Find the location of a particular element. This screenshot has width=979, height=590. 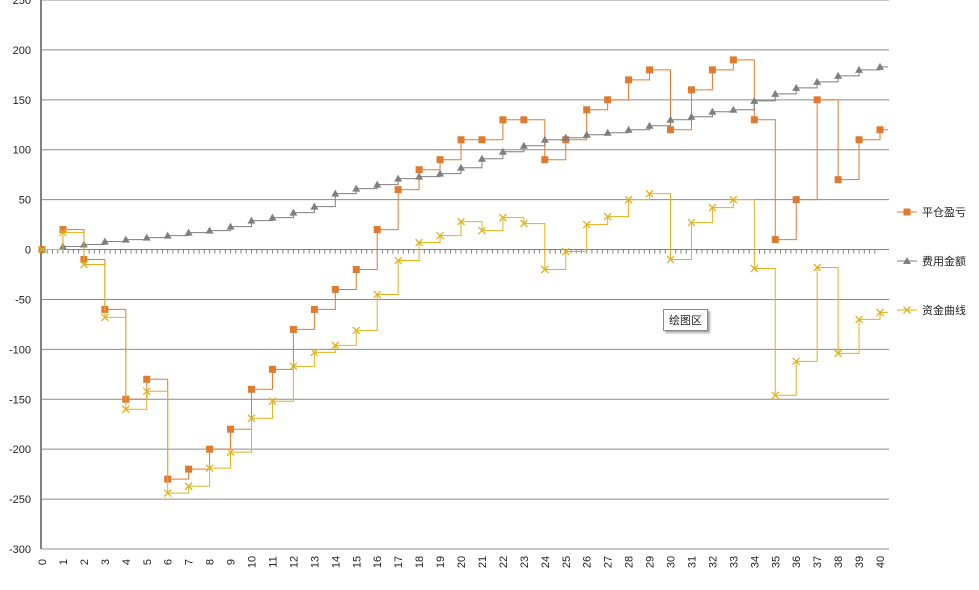

x-tick-label: 12 is located at coordinates (294, 562).